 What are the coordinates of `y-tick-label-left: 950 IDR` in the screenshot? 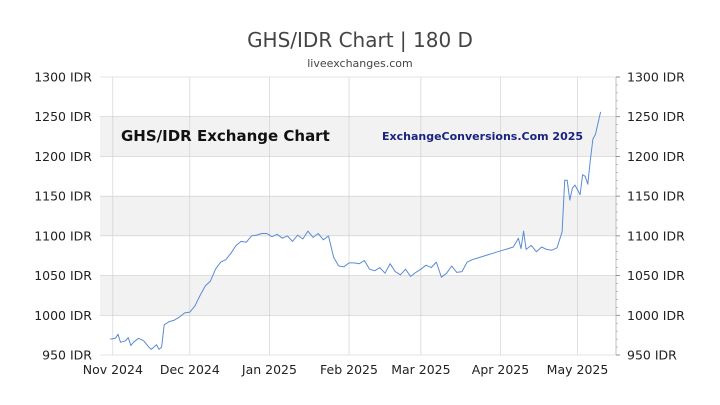 It's located at (67, 355).